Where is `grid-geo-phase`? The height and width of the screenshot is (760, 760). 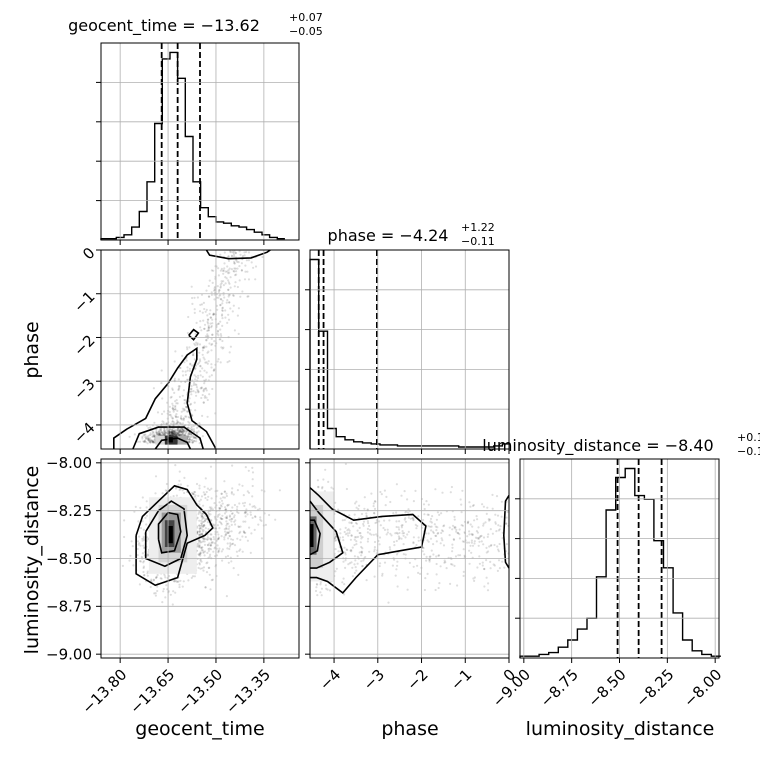 grid-geo-phase is located at coordinates (200, 349).